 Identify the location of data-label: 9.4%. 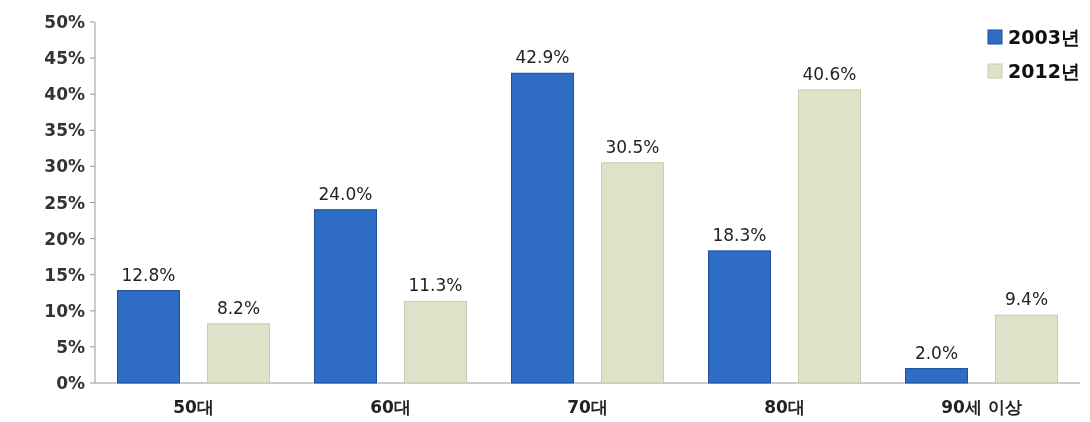
(1026, 299).